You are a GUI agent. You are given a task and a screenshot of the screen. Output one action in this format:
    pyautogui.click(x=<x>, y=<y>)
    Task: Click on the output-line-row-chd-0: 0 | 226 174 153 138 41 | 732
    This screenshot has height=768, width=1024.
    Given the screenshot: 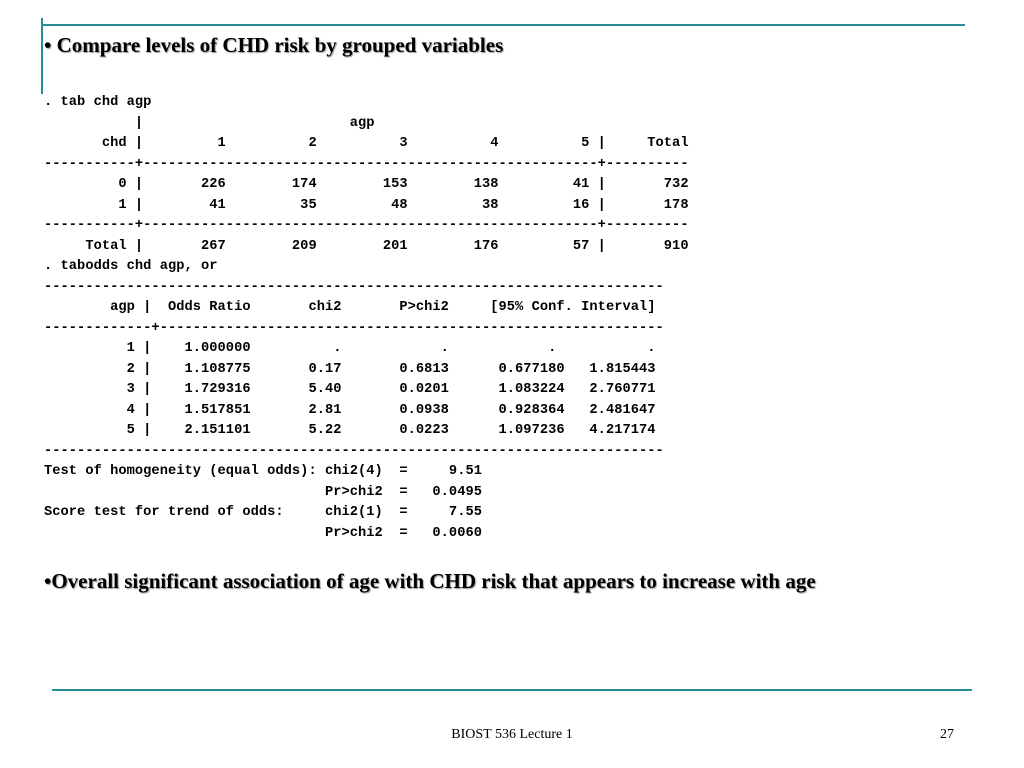 What is the action you would take?
    pyautogui.click(x=366, y=184)
    